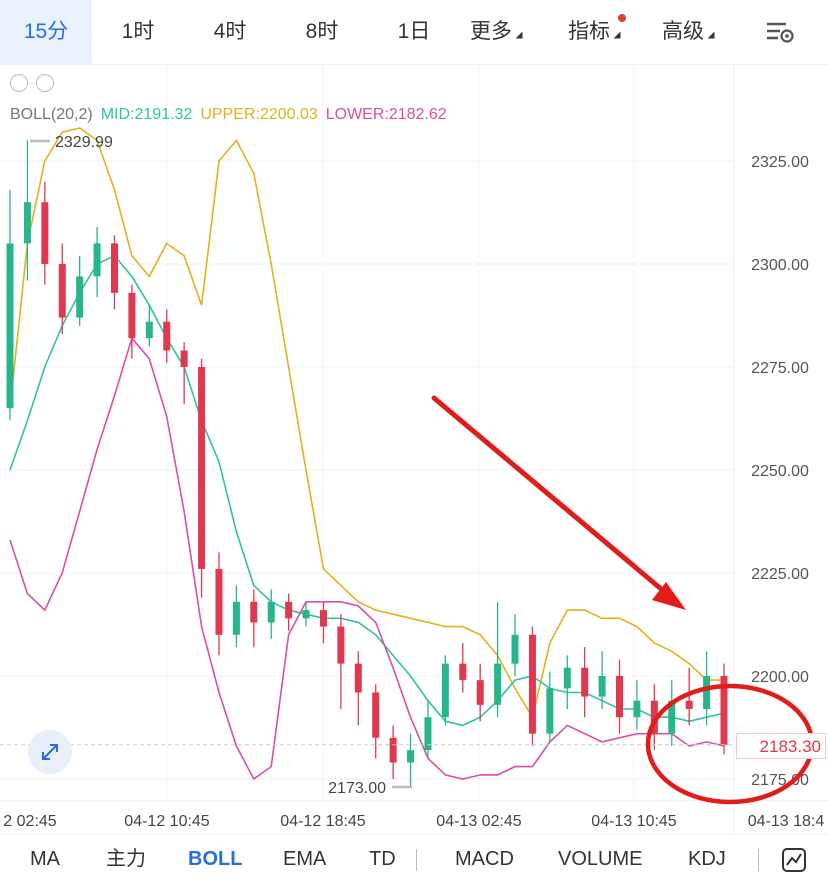 The height and width of the screenshot is (884, 828). I want to click on tab-more-label: 更多, so click(491, 31).